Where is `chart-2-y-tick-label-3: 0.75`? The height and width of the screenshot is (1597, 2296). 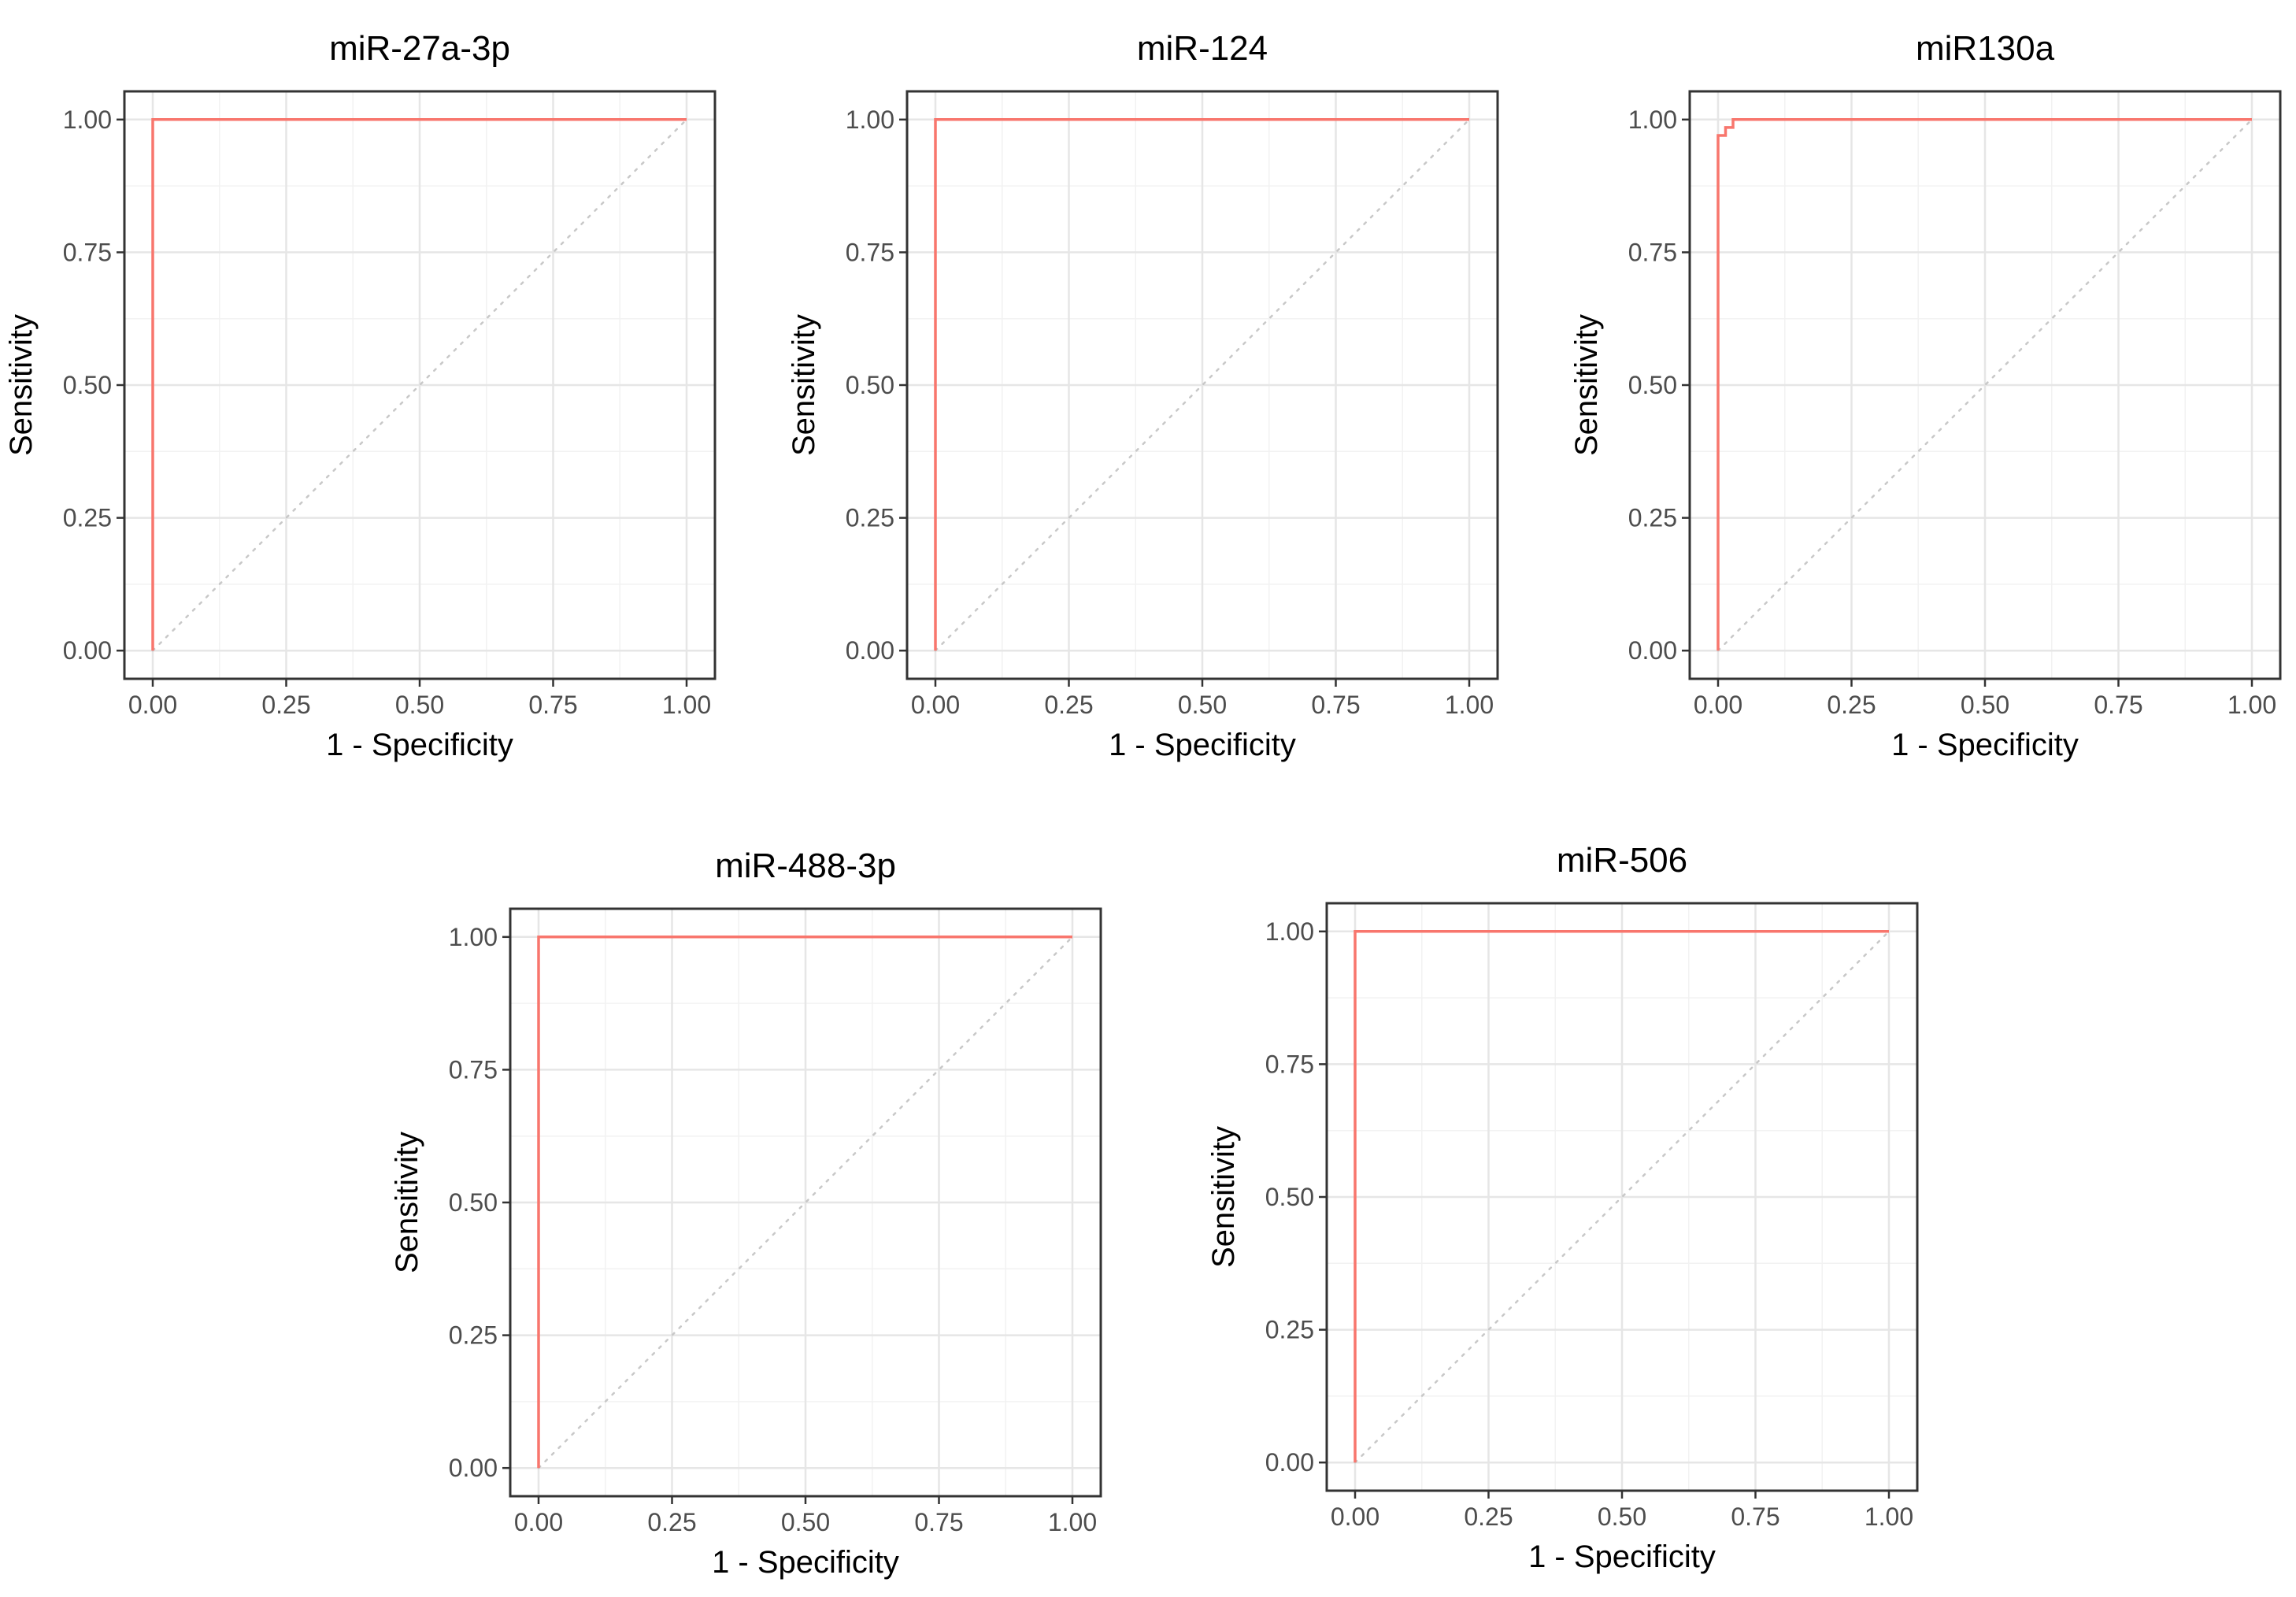
chart-2-y-tick-label-3: 0.75 is located at coordinates (870, 252).